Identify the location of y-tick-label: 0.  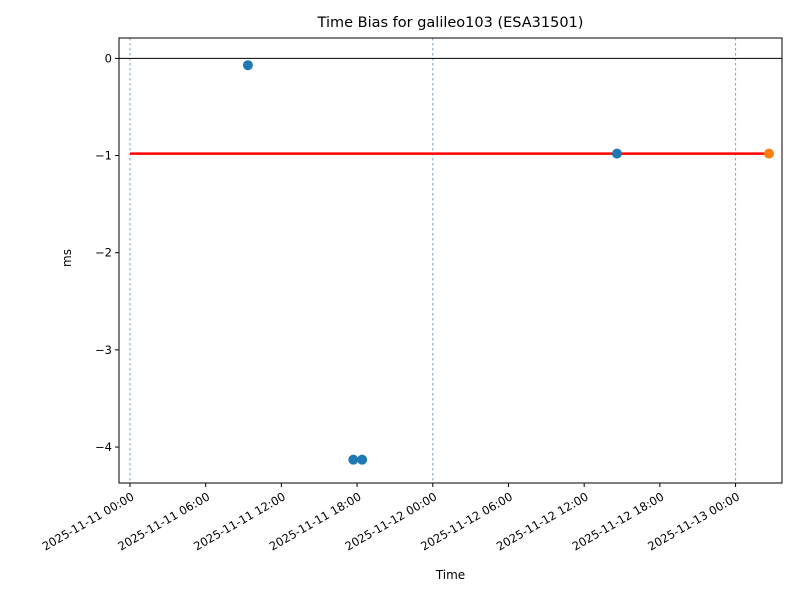
(108, 58).